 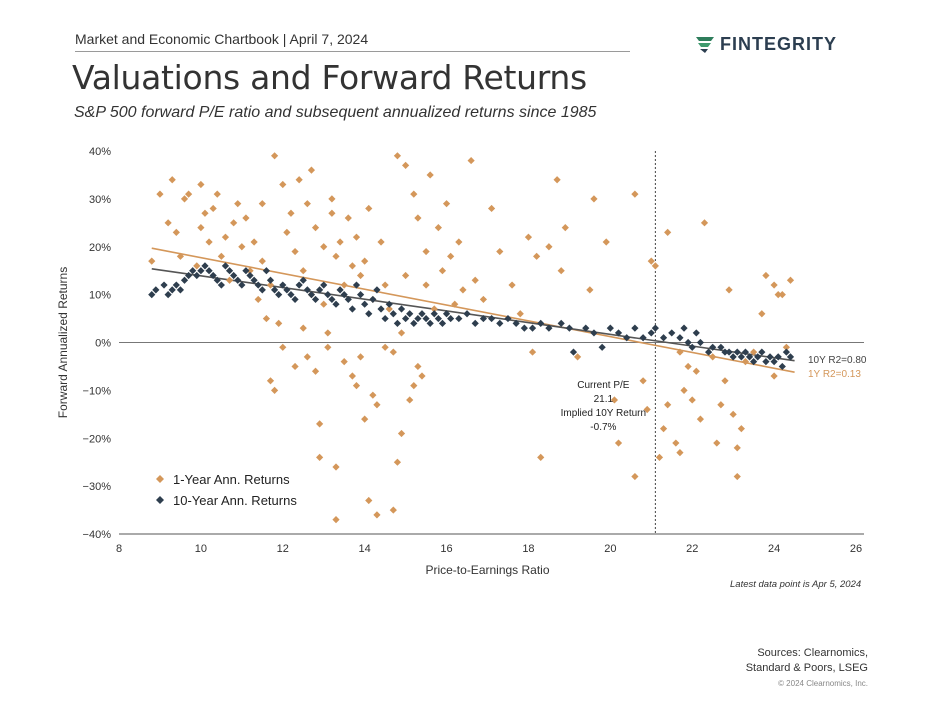 What do you see at coordinates (365, 549) in the screenshot?
I see `x-tick-label: 14` at bounding box center [365, 549].